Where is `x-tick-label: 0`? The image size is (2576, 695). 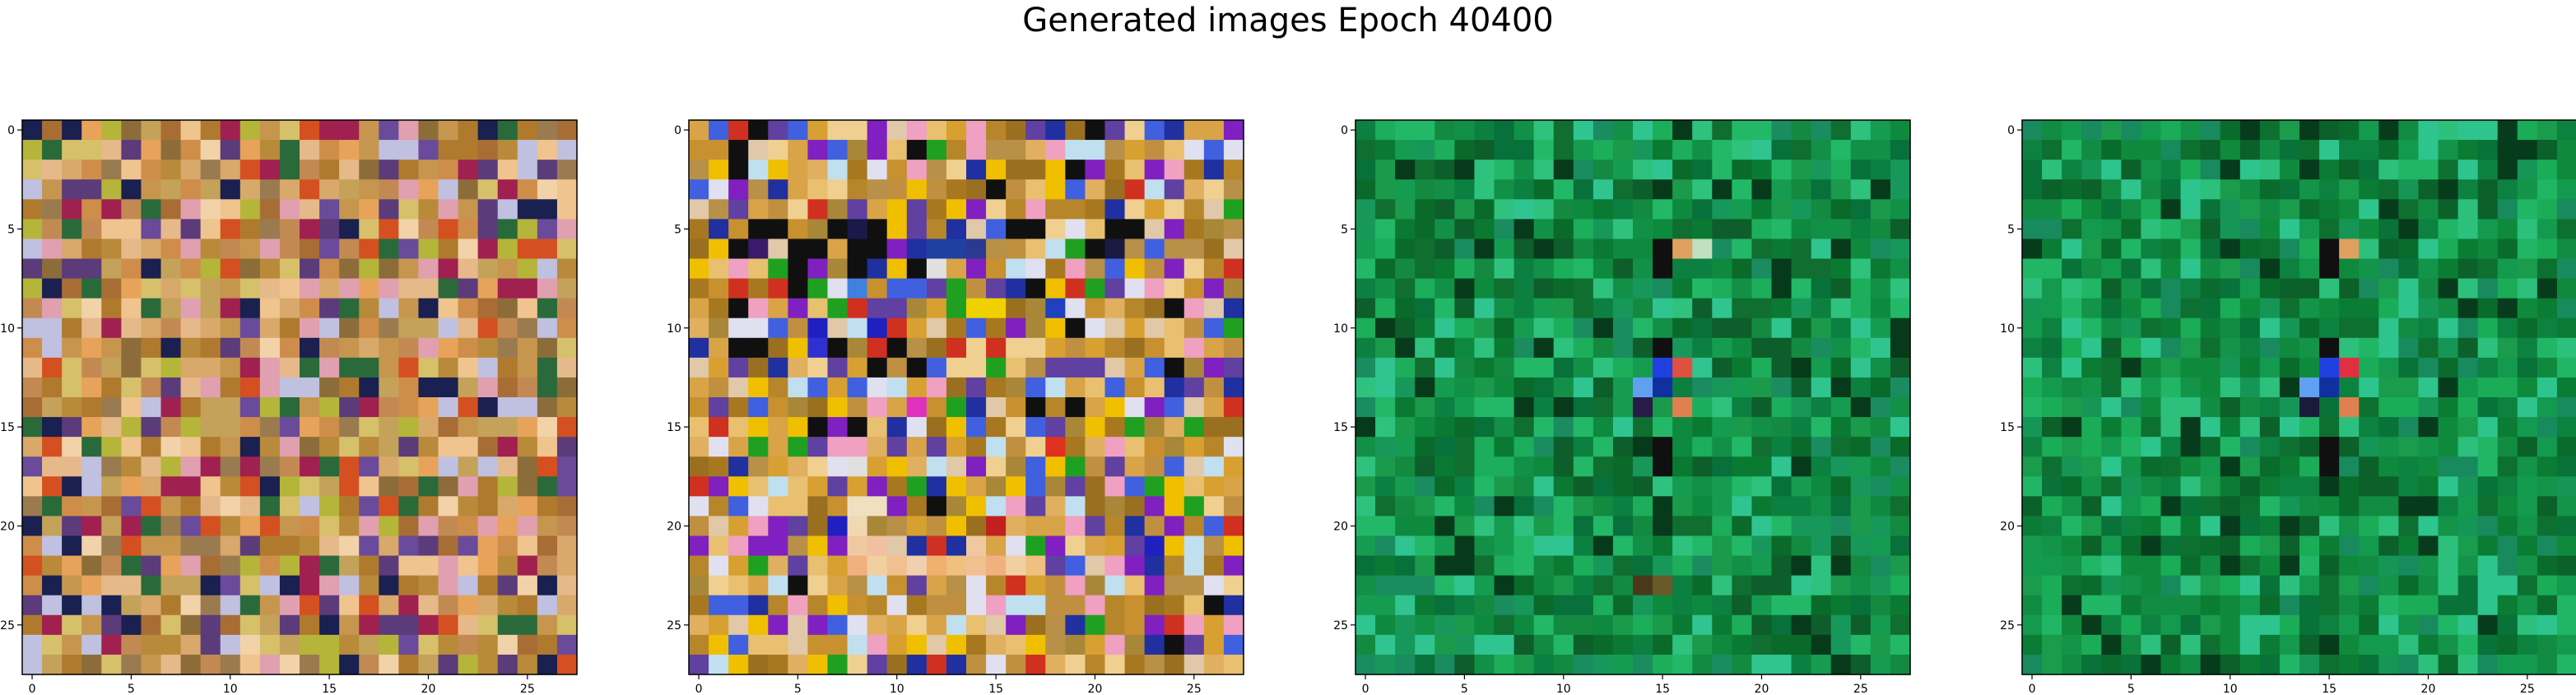 x-tick-label: 0 is located at coordinates (32, 689).